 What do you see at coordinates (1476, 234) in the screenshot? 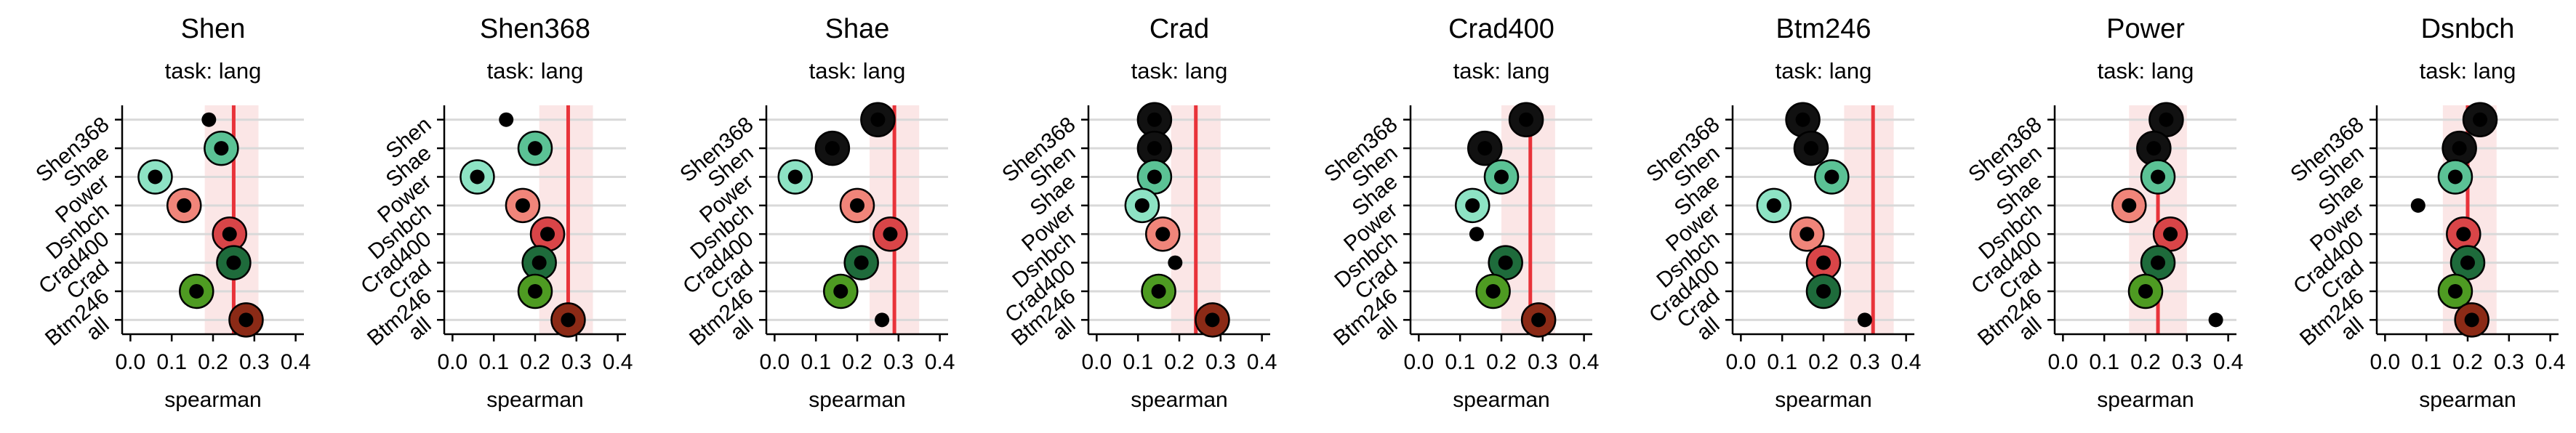
I see `point-dsnbch` at bounding box center [1476, 234].